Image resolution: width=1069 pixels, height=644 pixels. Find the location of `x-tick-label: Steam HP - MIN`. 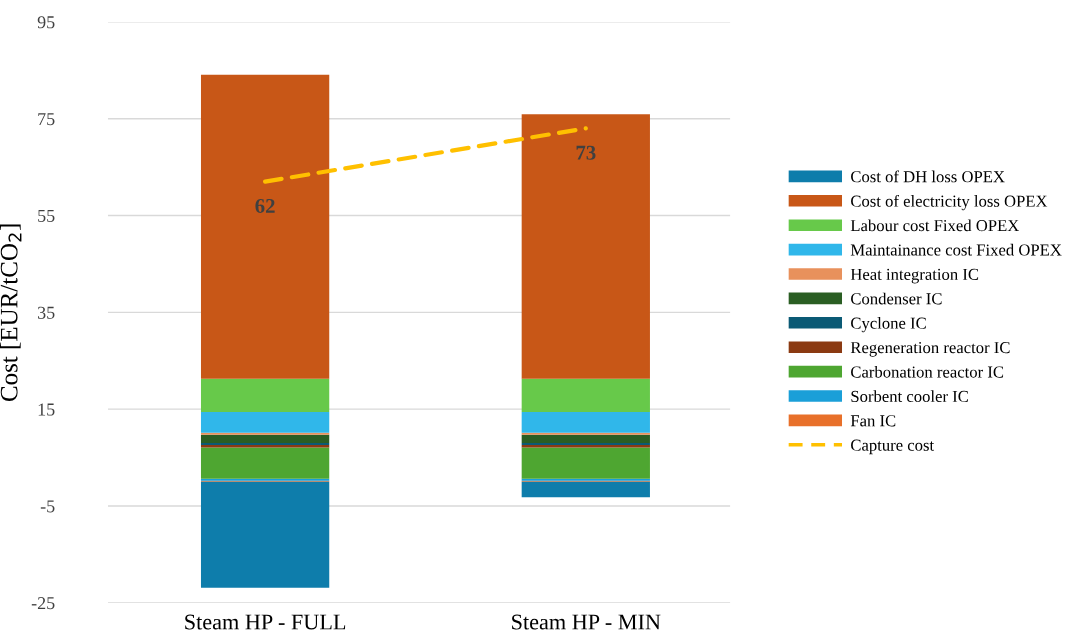

x-tick-label: Steam HP - MIN is located at coordinates (586, 622).